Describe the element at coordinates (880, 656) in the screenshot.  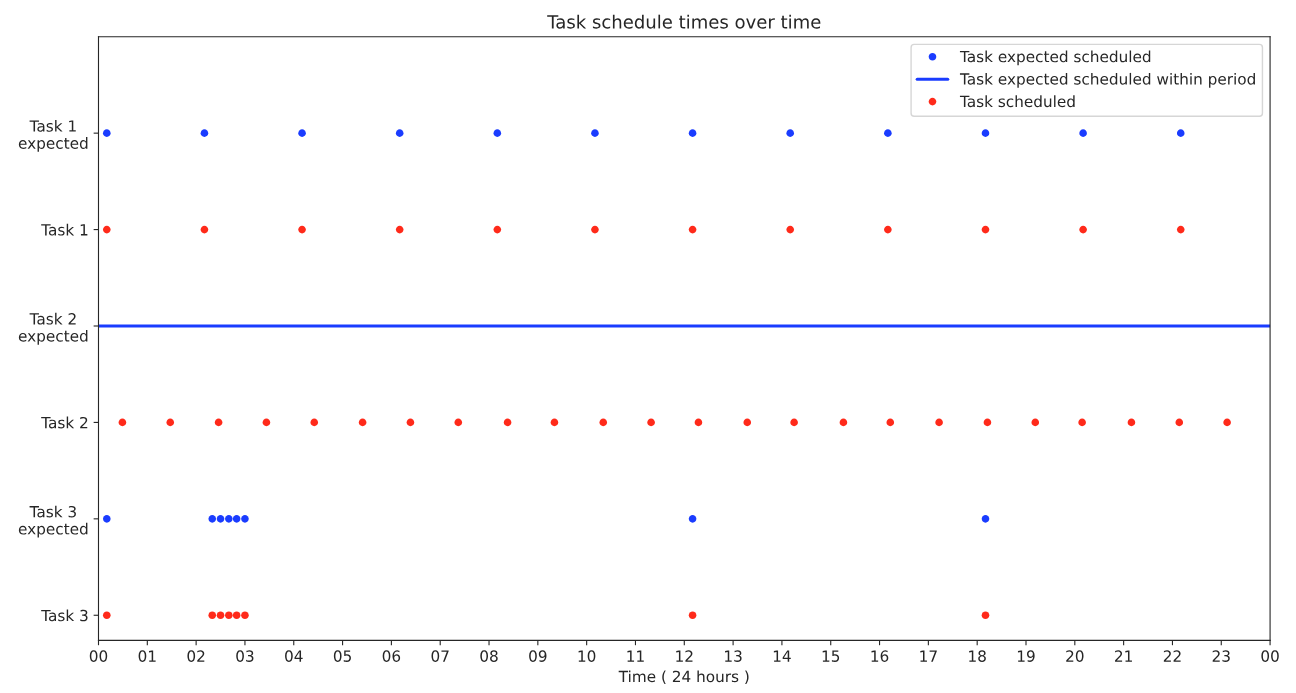
I see `x-tick-label: 16` at that location.